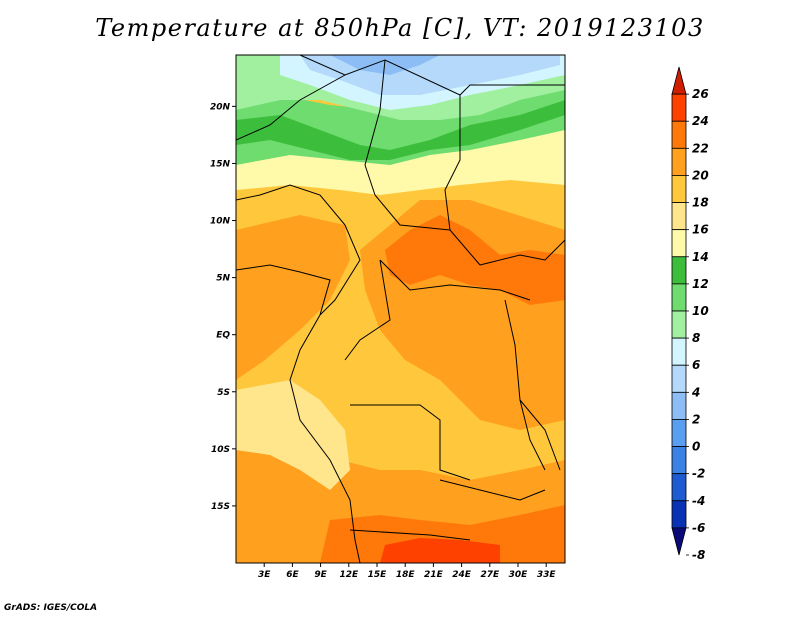  I want to click on y-tick-label: 10S, so click(220, 450).